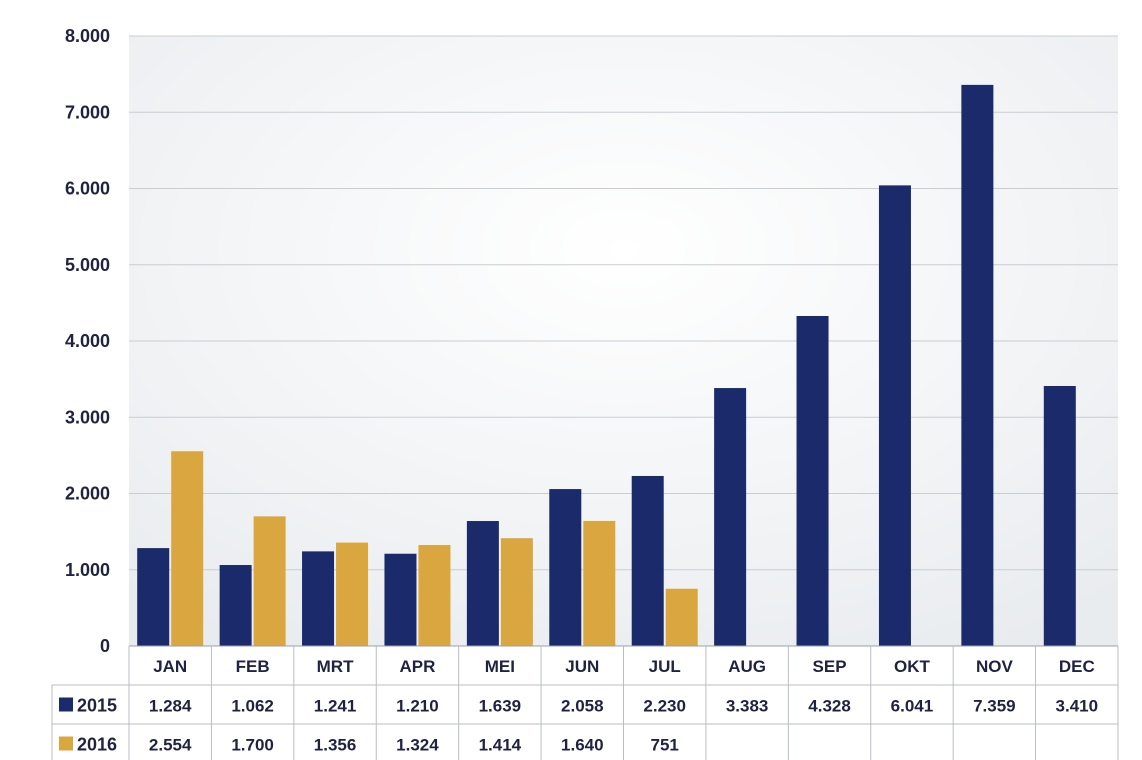 The width and height of the screenshot is (1142, 760). What do you see at coordinates (664, 706) in the screenshot?
I see `data-label-2015: 2.230` at bounding box center [664, 706].